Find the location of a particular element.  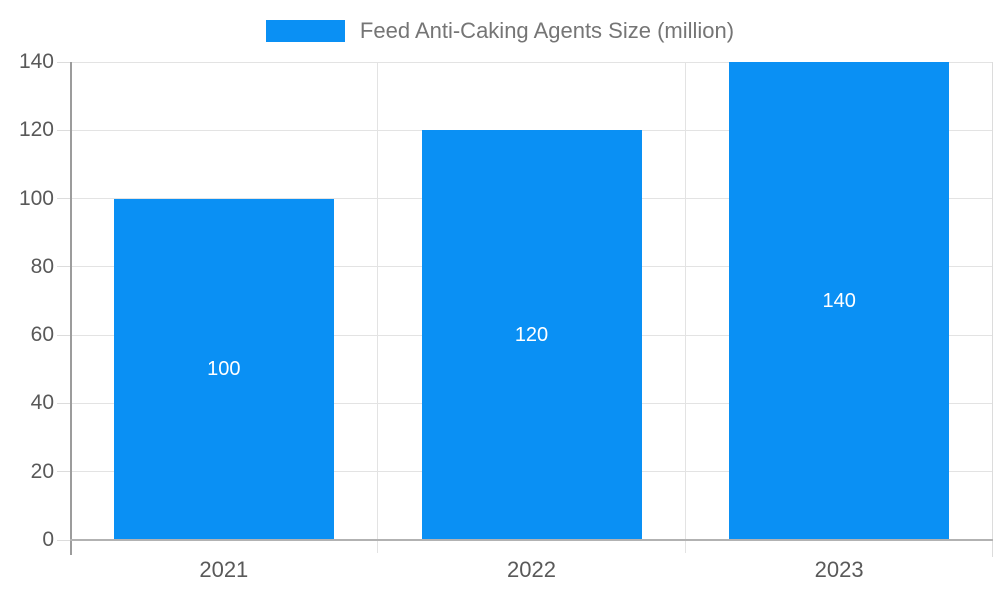

x-tick-label-2021: 2021 is located at coordinates (224, 569).